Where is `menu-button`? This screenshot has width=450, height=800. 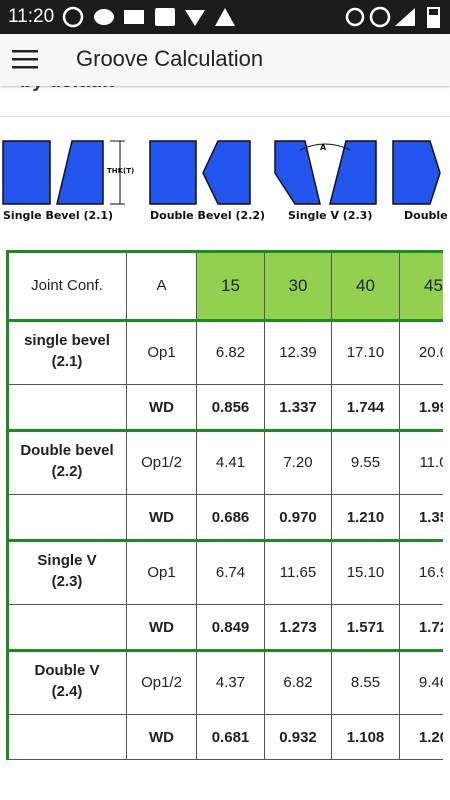
menu-button is located at coordinates (27, 60).